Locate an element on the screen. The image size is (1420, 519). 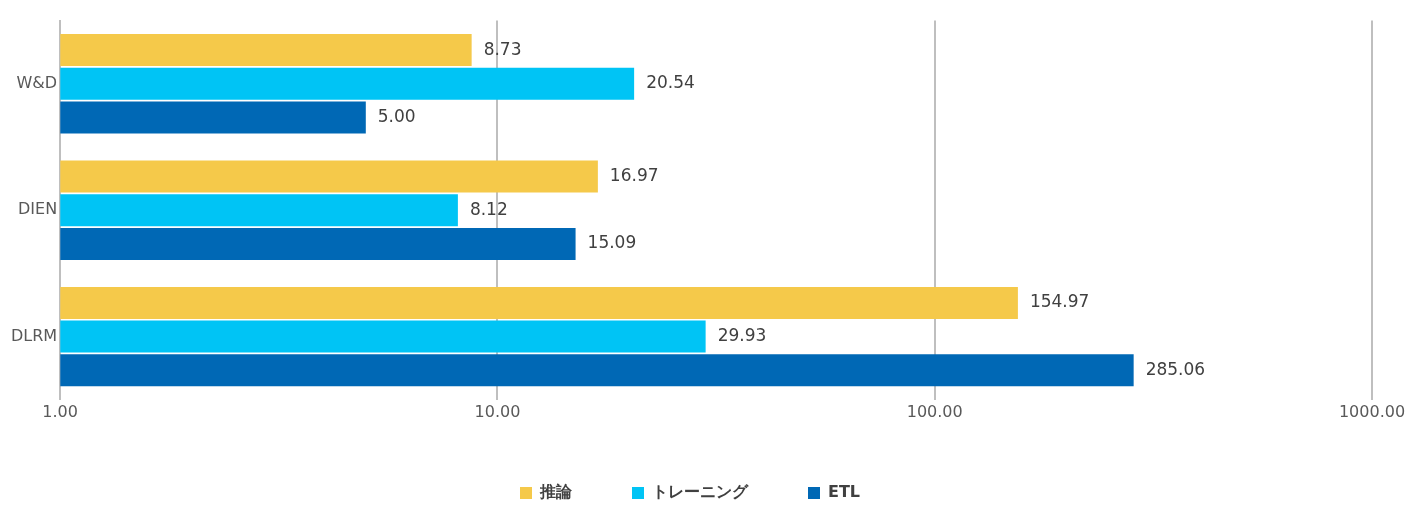
legend-label: ETL is located at coordinates (844, 492).